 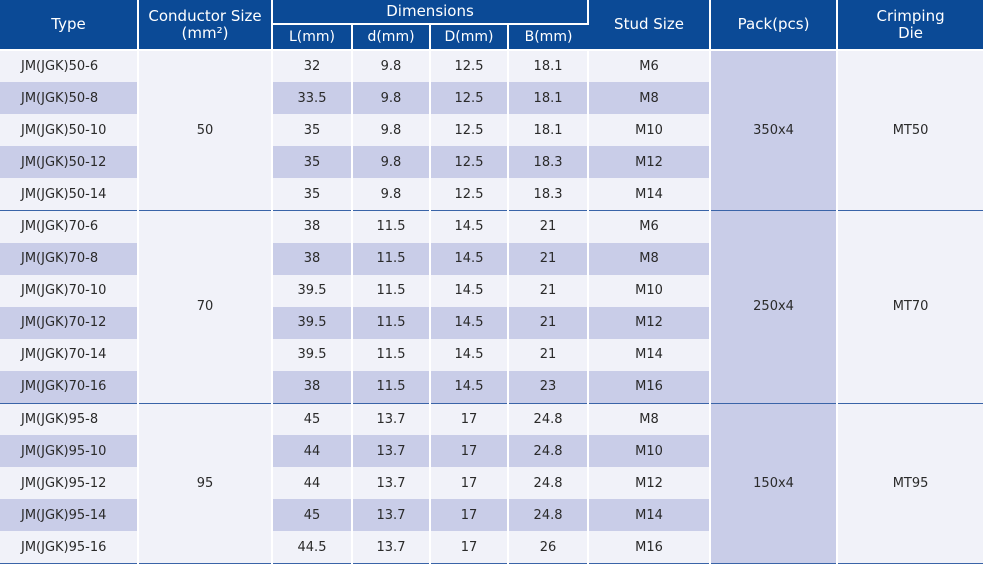 I want to click on b-dimension-cell: 18.3, so click(x=549, y=194).